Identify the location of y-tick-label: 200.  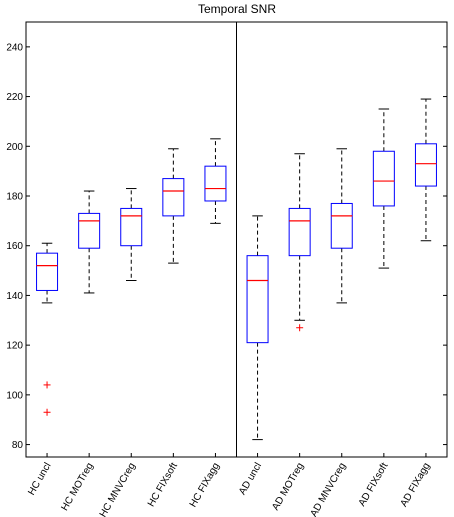
(14, 147).